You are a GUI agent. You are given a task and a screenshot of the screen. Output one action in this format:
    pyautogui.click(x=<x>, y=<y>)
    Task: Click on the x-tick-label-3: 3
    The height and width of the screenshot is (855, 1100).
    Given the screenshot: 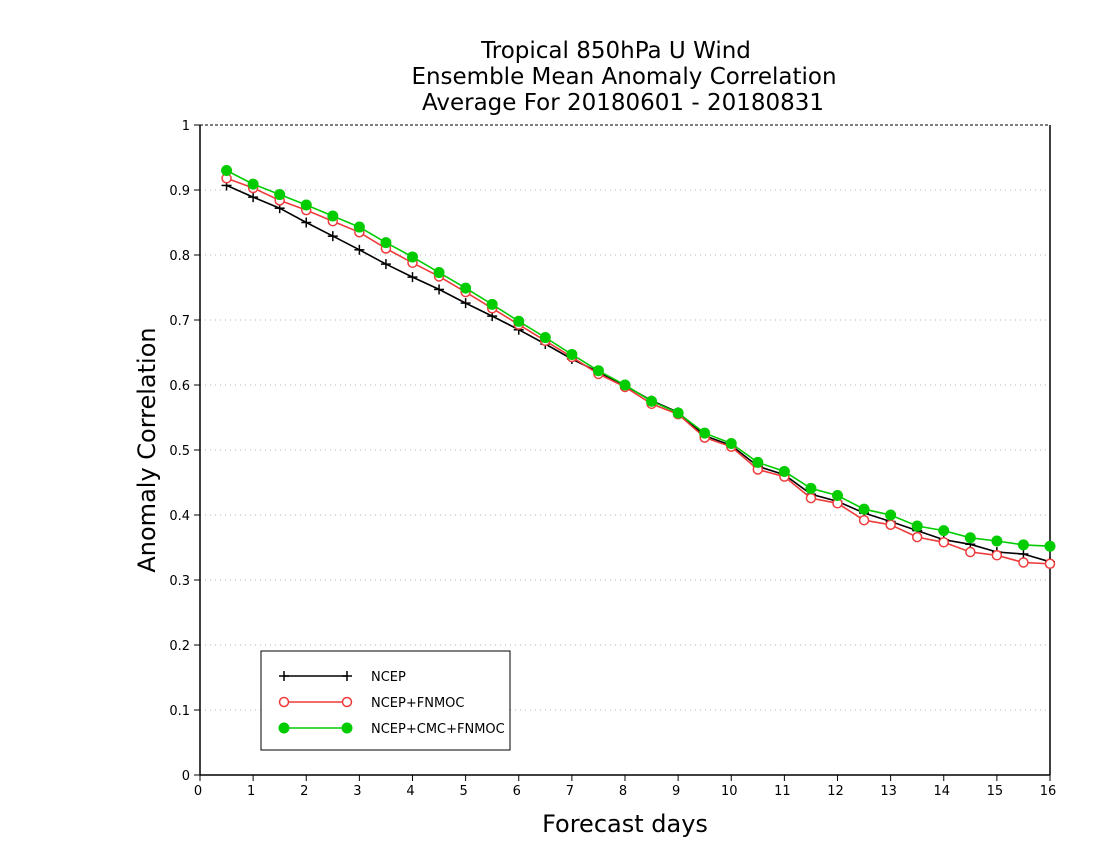 What is the action you would take?
    pyautogui.click(x=357, y=791)
    